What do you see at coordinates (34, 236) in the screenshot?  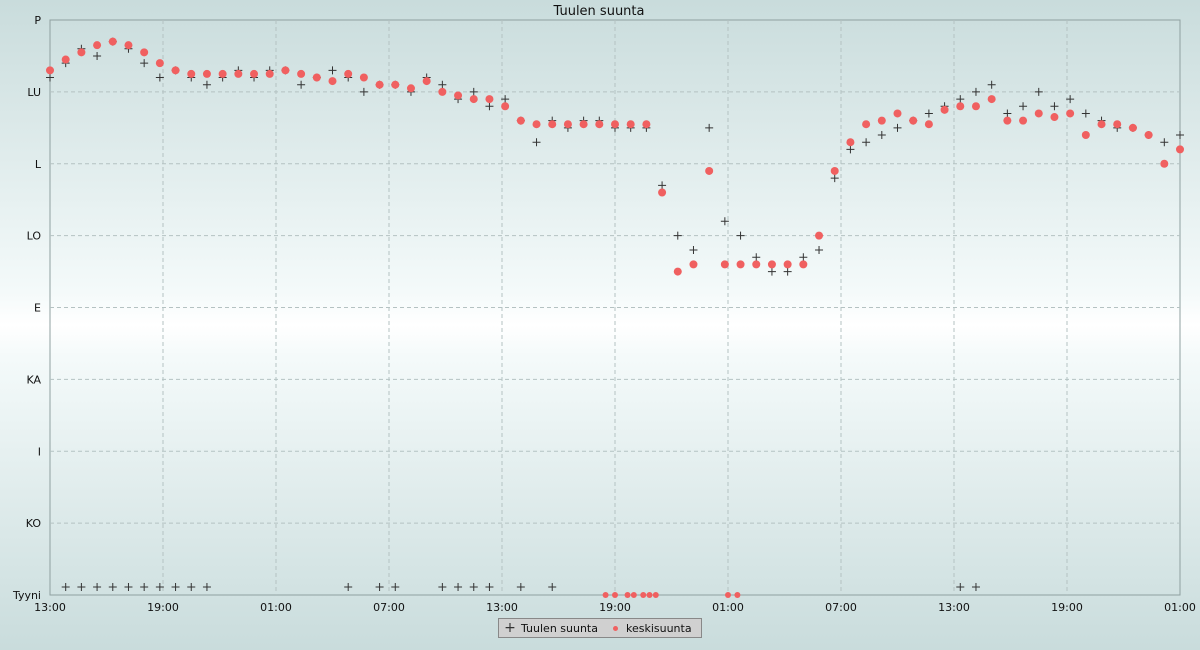 I see `y-tick-label: LO` at bounding box center [34, 236].